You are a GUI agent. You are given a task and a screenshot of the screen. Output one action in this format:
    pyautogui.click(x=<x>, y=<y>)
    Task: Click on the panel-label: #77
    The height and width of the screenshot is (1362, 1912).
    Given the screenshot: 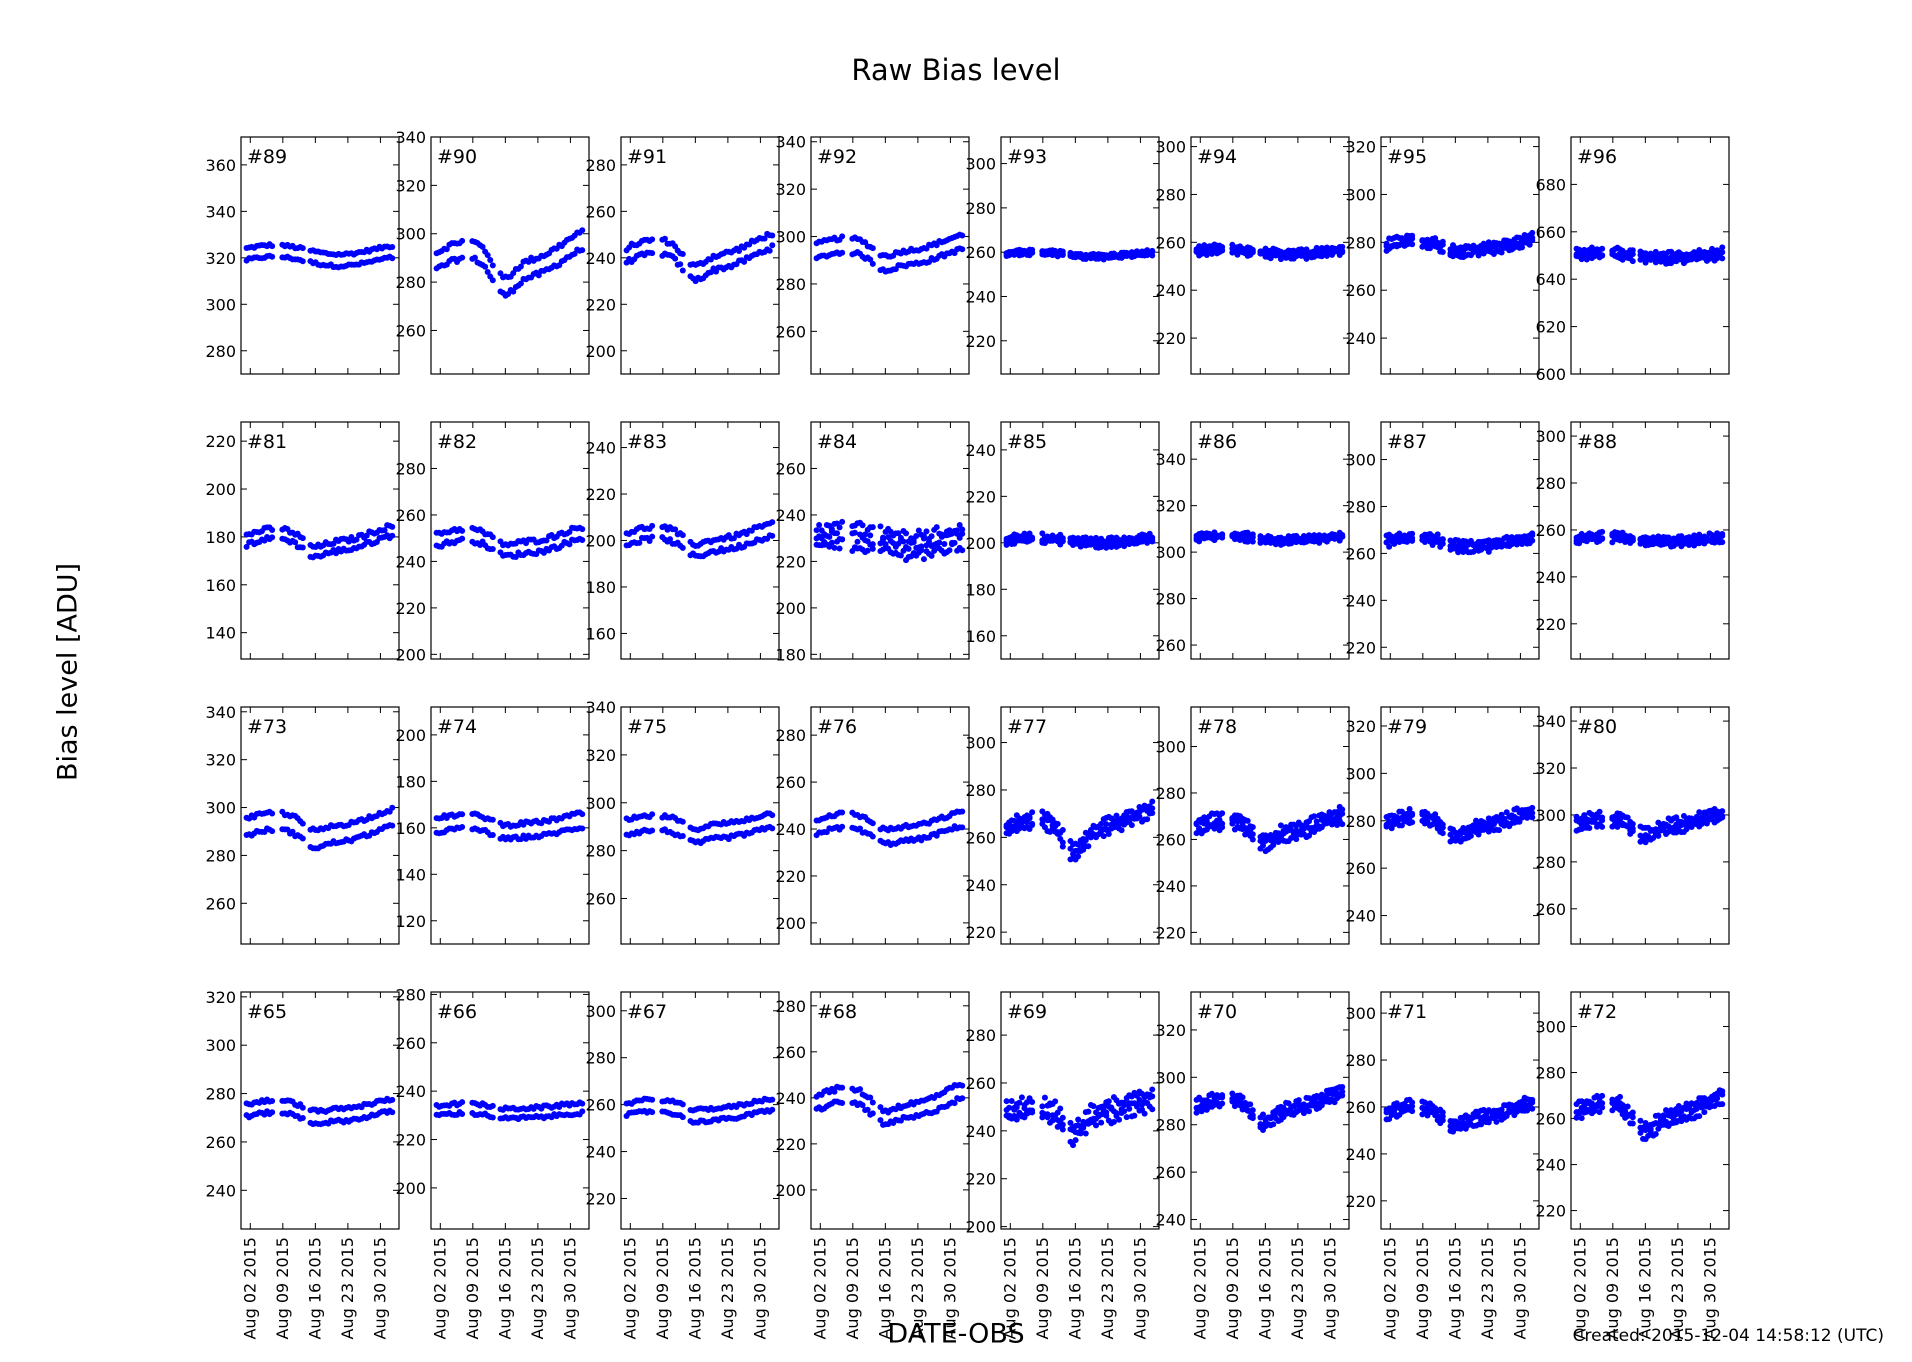 What is the action you would take?
    pyautogui.click(x=1027, y=727)
    